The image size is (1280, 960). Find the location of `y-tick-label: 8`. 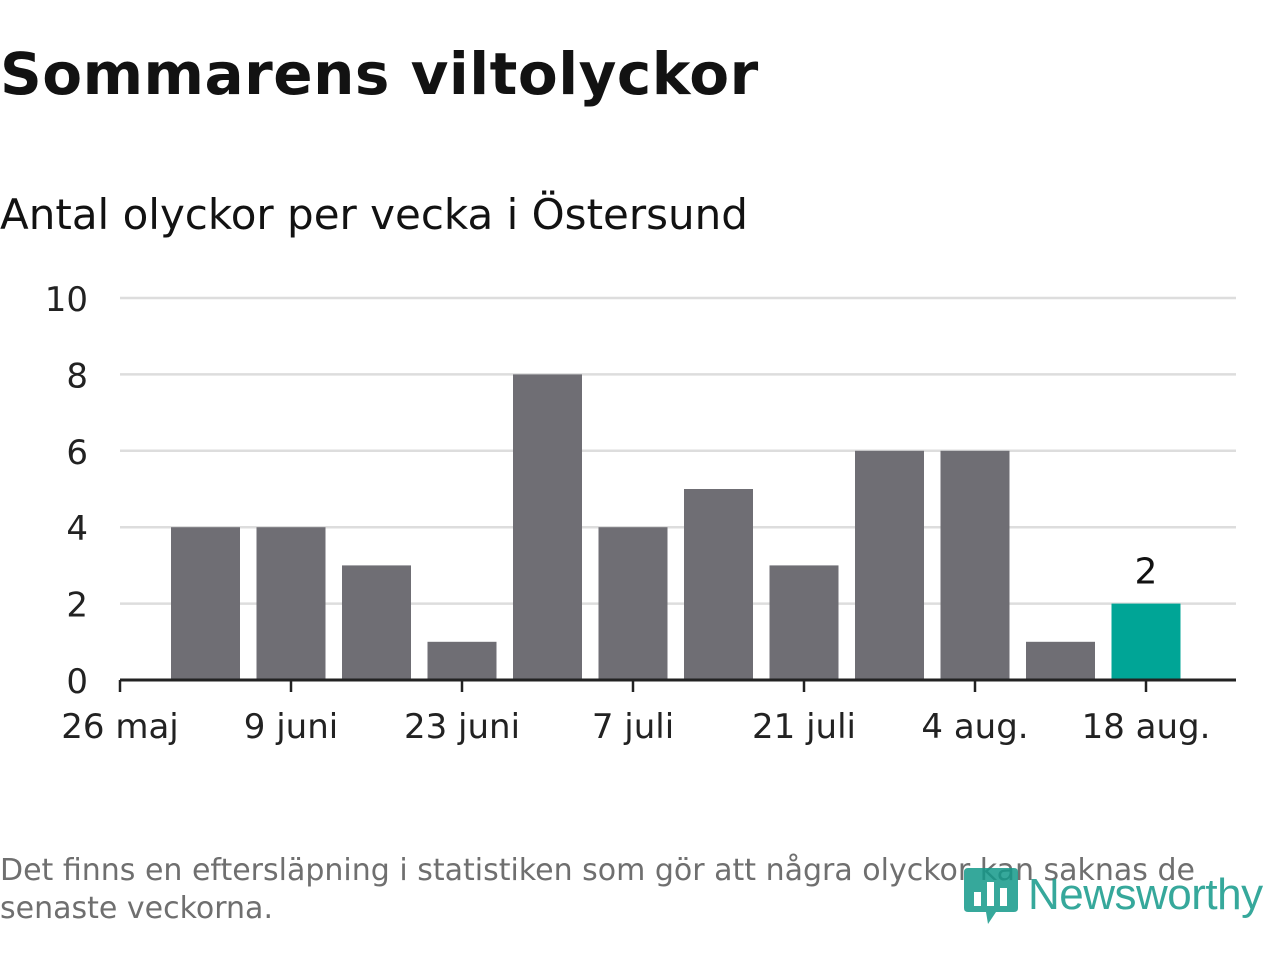

y-tick-label: 8 is located at coordinates (77, 376).